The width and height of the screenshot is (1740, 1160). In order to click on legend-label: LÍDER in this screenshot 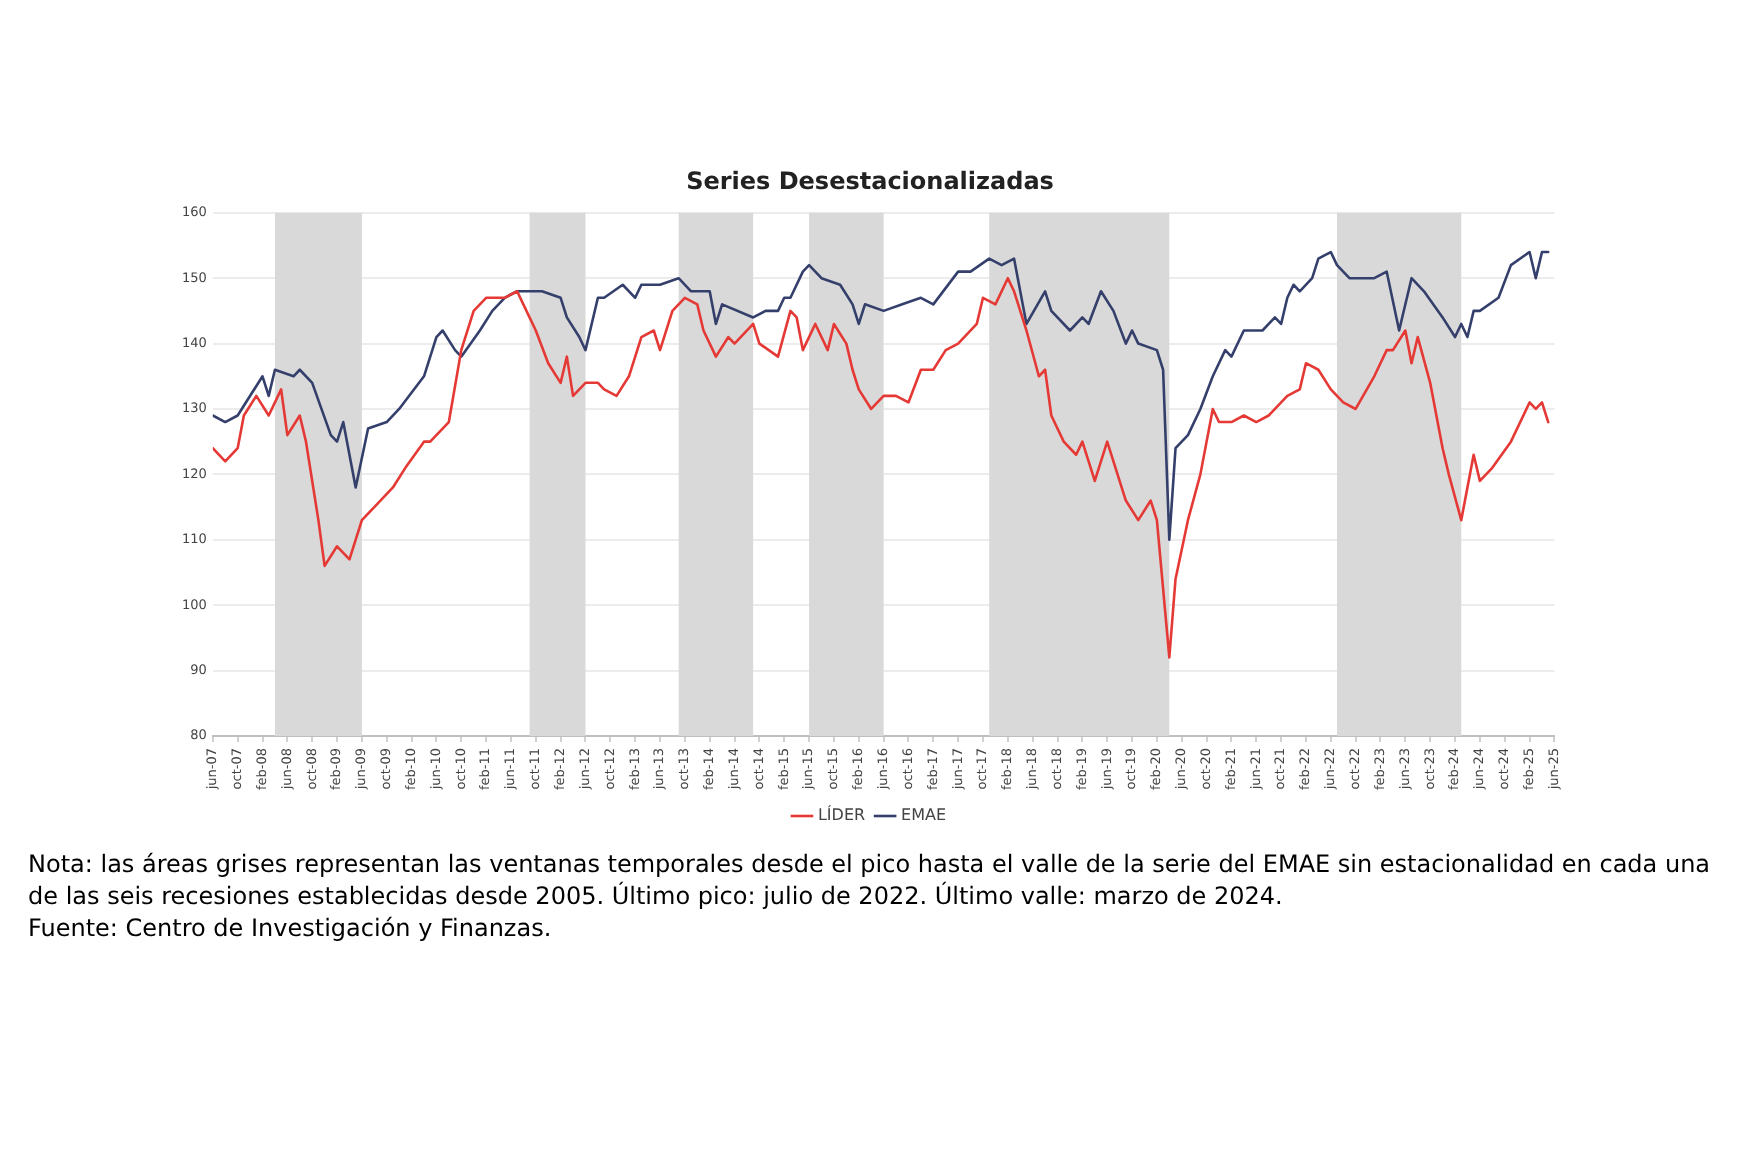, I will do `click(841, 814)`.